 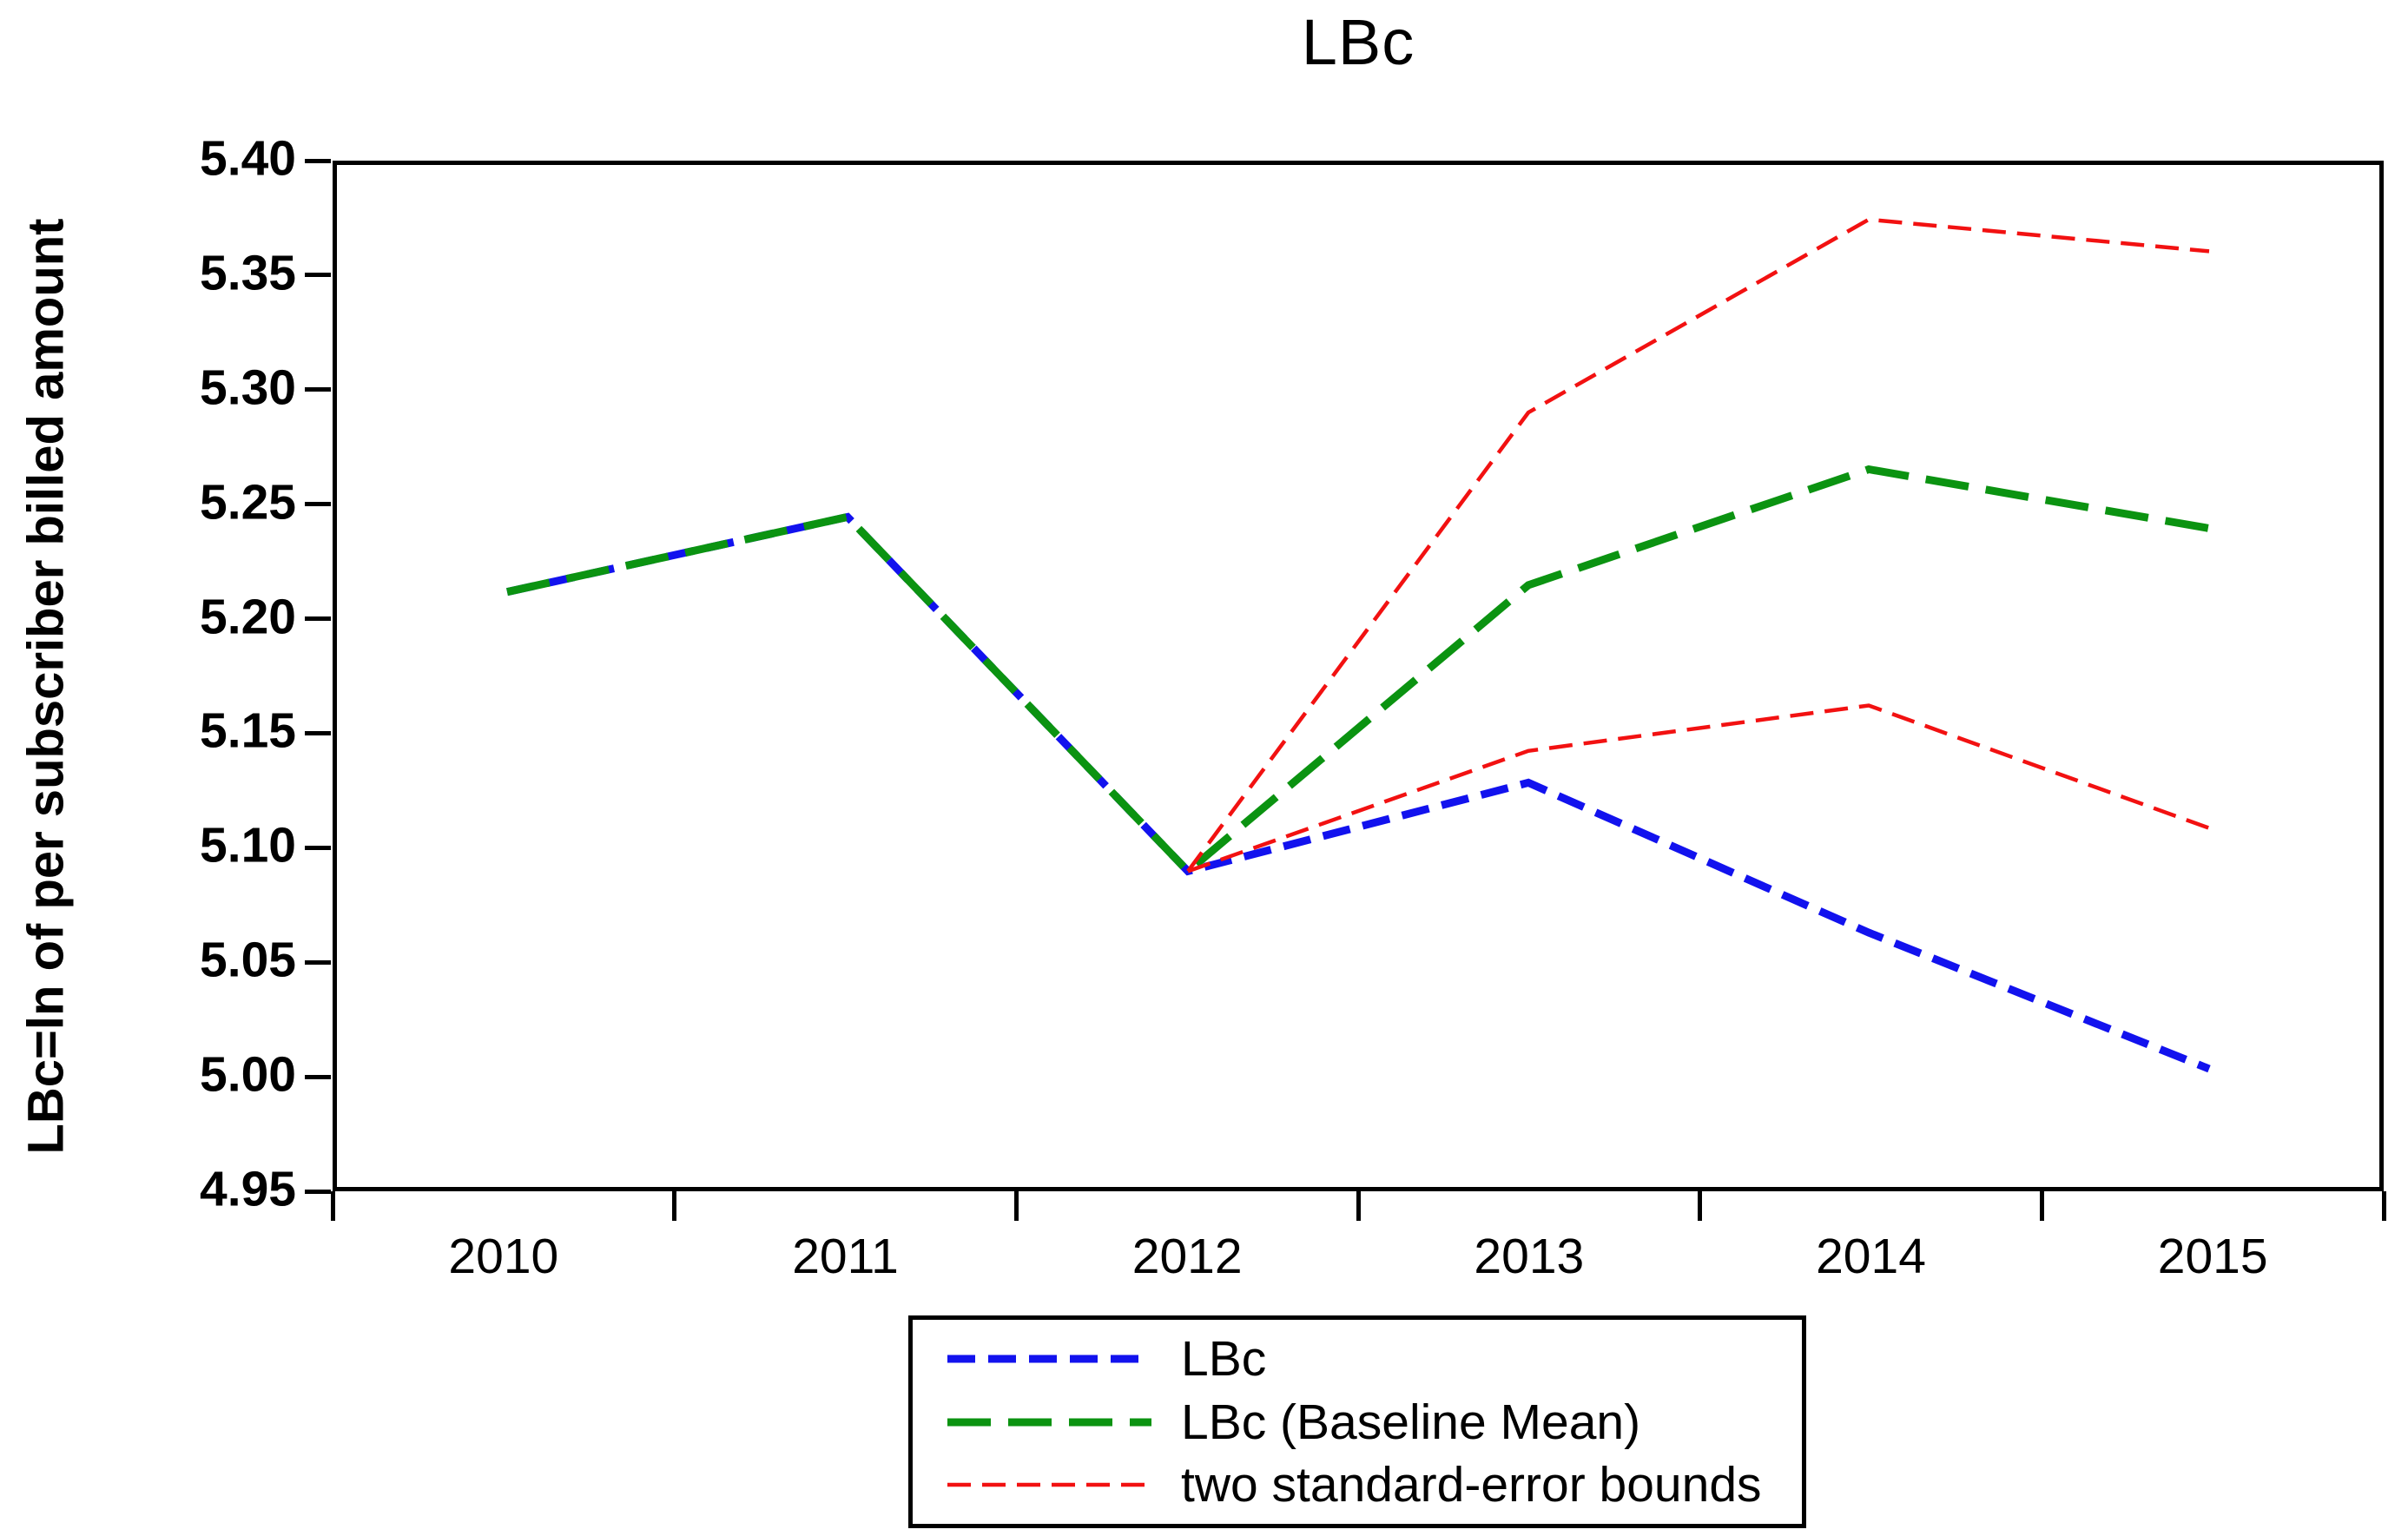 What do you see at coordinates (1471, 1484) in the screenshot?
I see `legend-label: two standard-error bounds` at bounding box center [1471, 1484].